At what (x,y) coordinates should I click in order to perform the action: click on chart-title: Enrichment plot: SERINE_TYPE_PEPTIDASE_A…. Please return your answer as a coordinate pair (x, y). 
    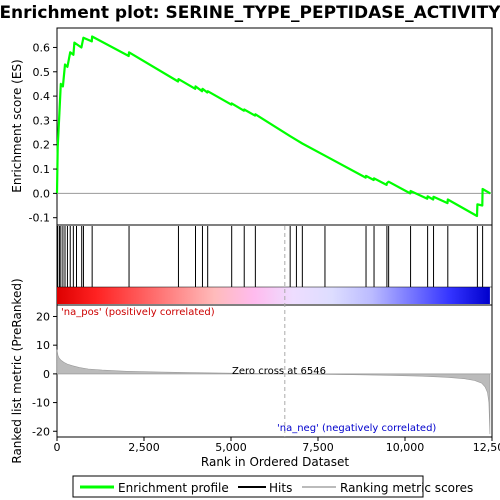
    Looking at the image, I should click on (250, 13).